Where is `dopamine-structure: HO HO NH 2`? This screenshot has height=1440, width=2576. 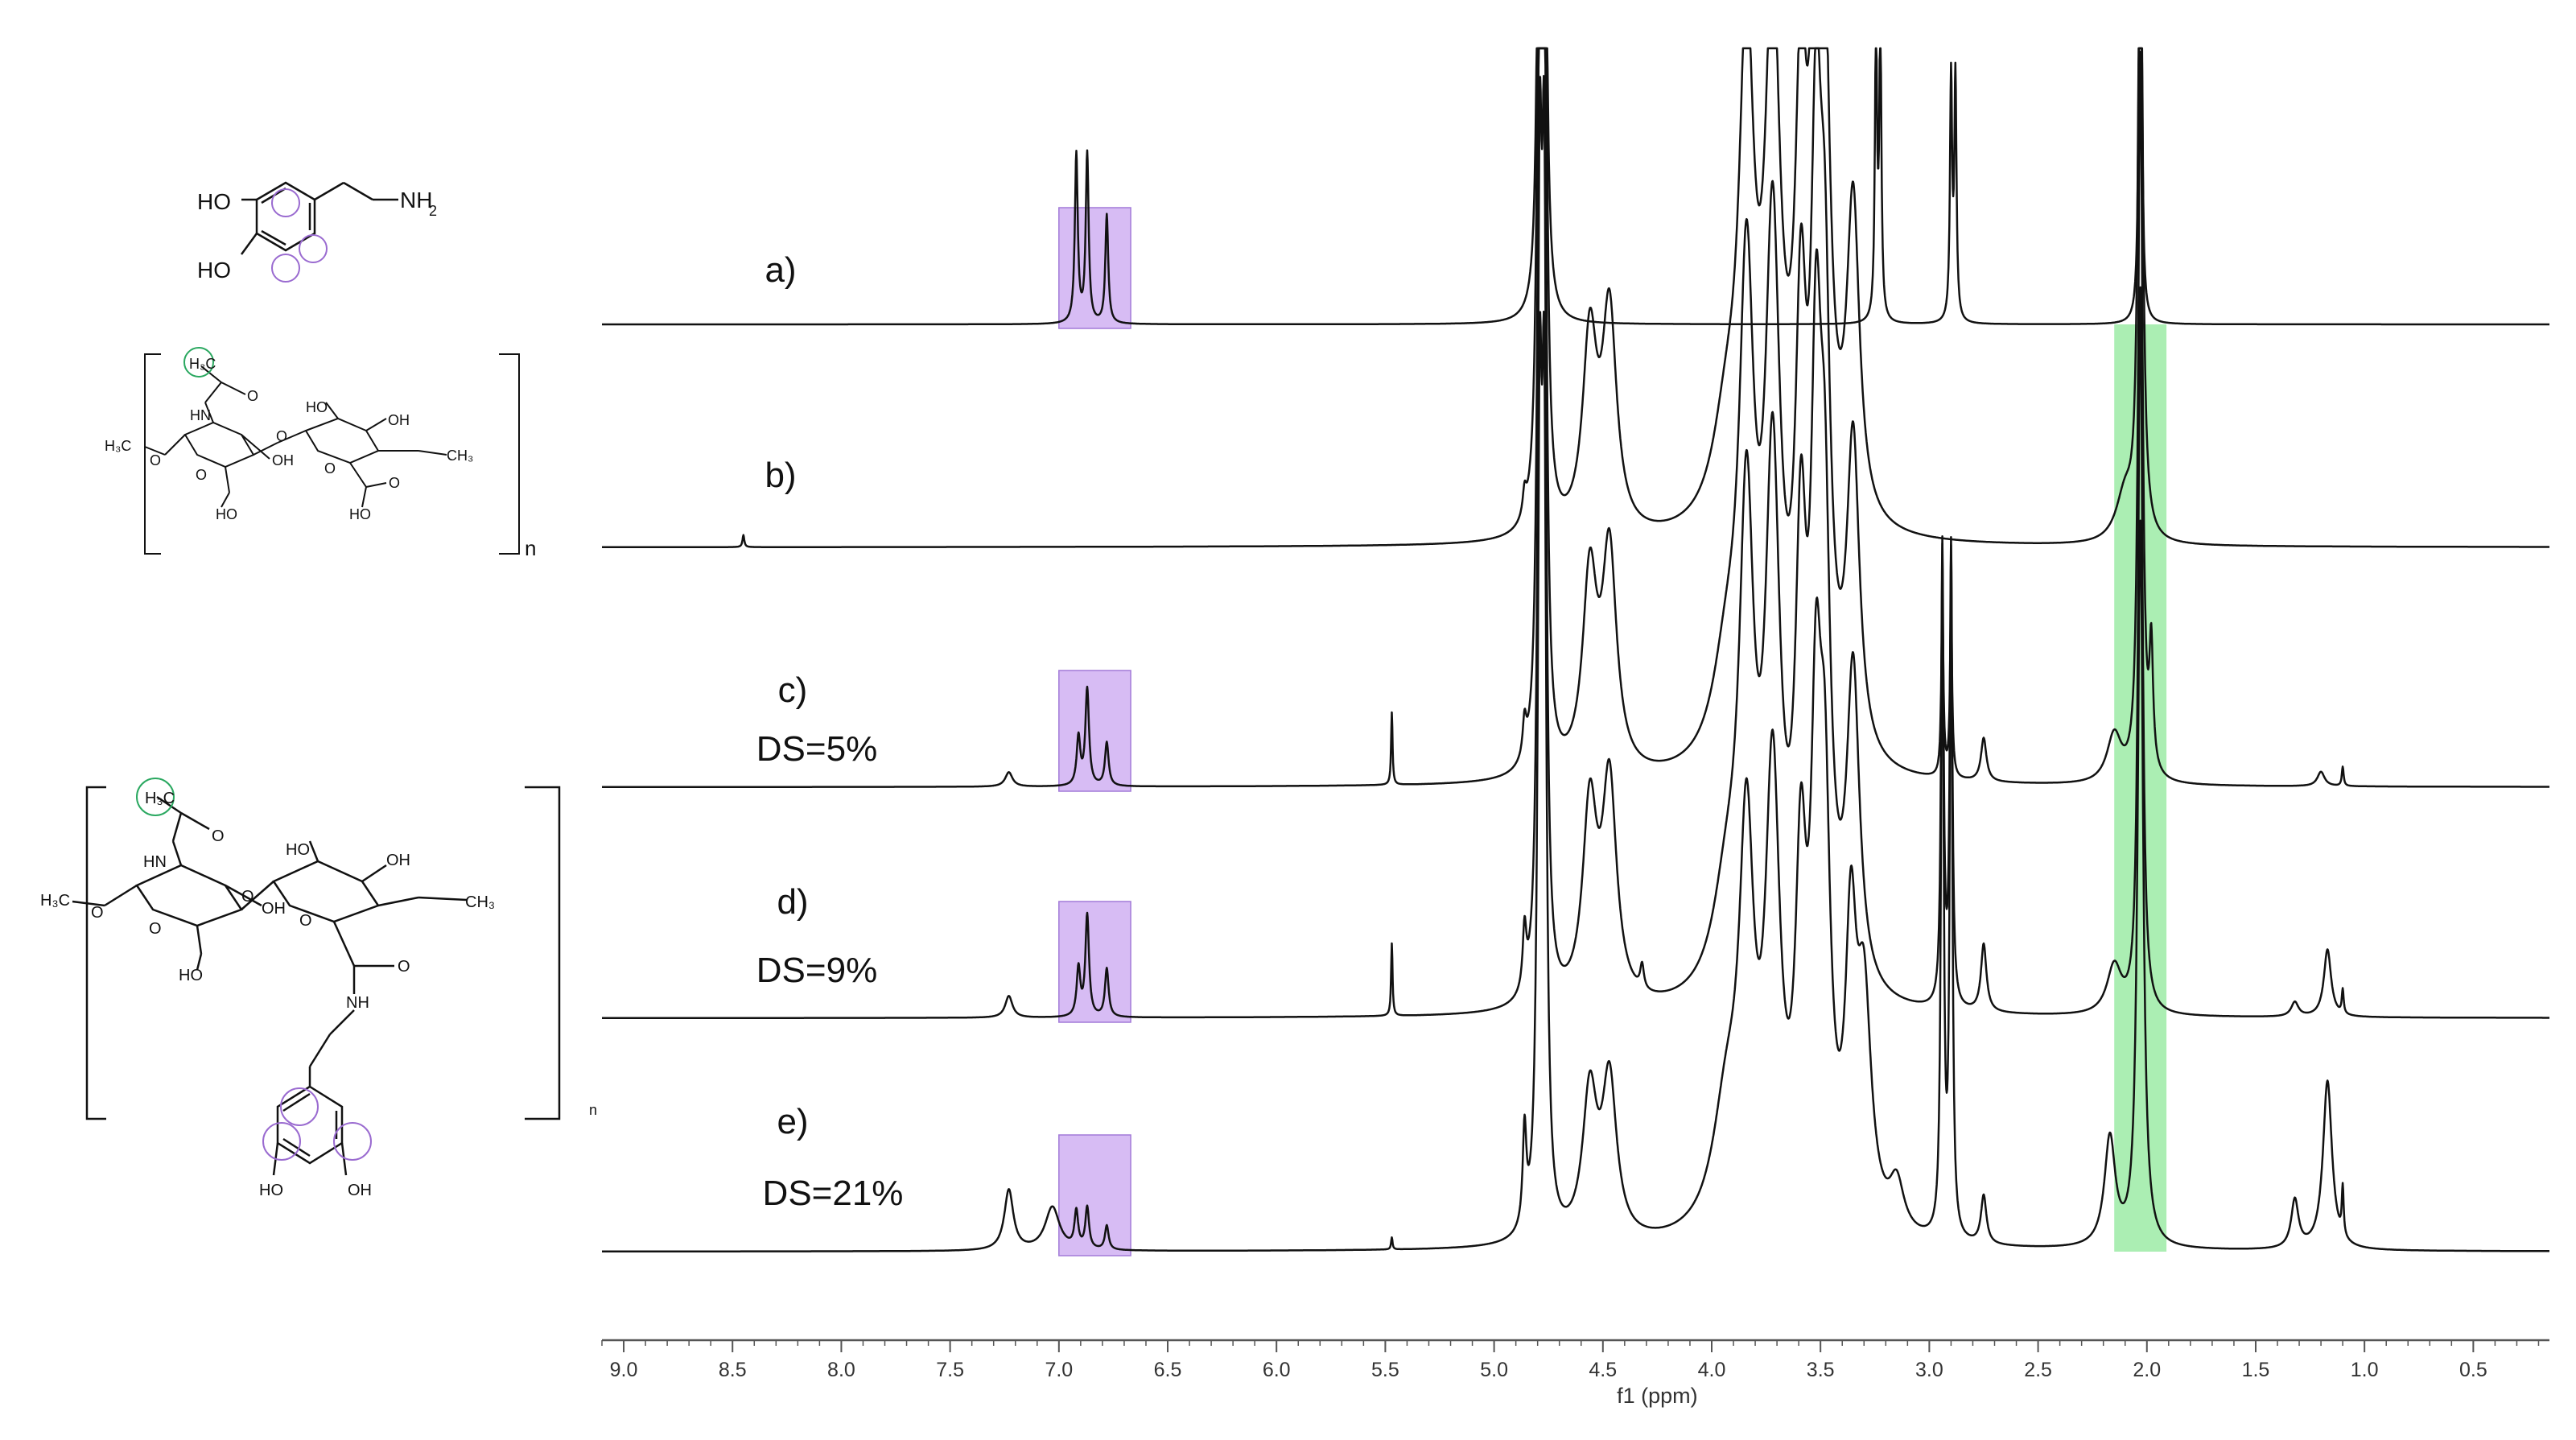
dopamine-structure: HO HO NH 2 is located at coordinates (317, 232).